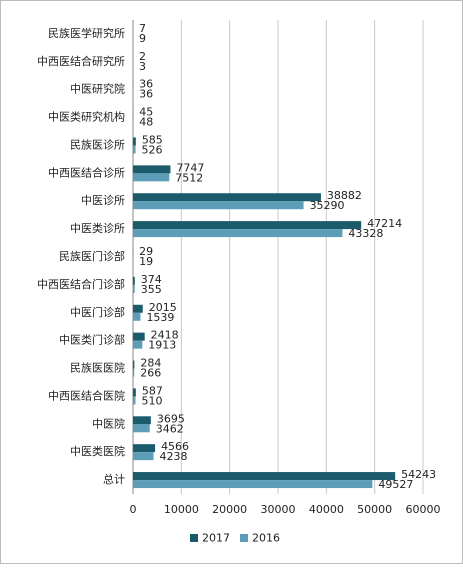  Describe the element at coordinates (374, 509) in the screenshot. I see `x-tick-label: 50000` at that location.